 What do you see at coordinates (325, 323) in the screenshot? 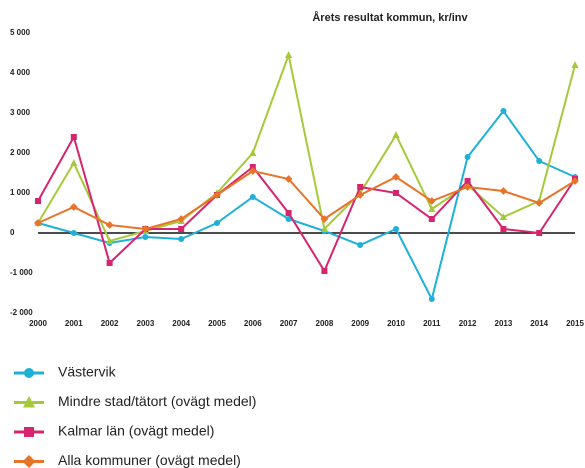
I see `x-tick-label: 2008` at bounding box center [325, 323].